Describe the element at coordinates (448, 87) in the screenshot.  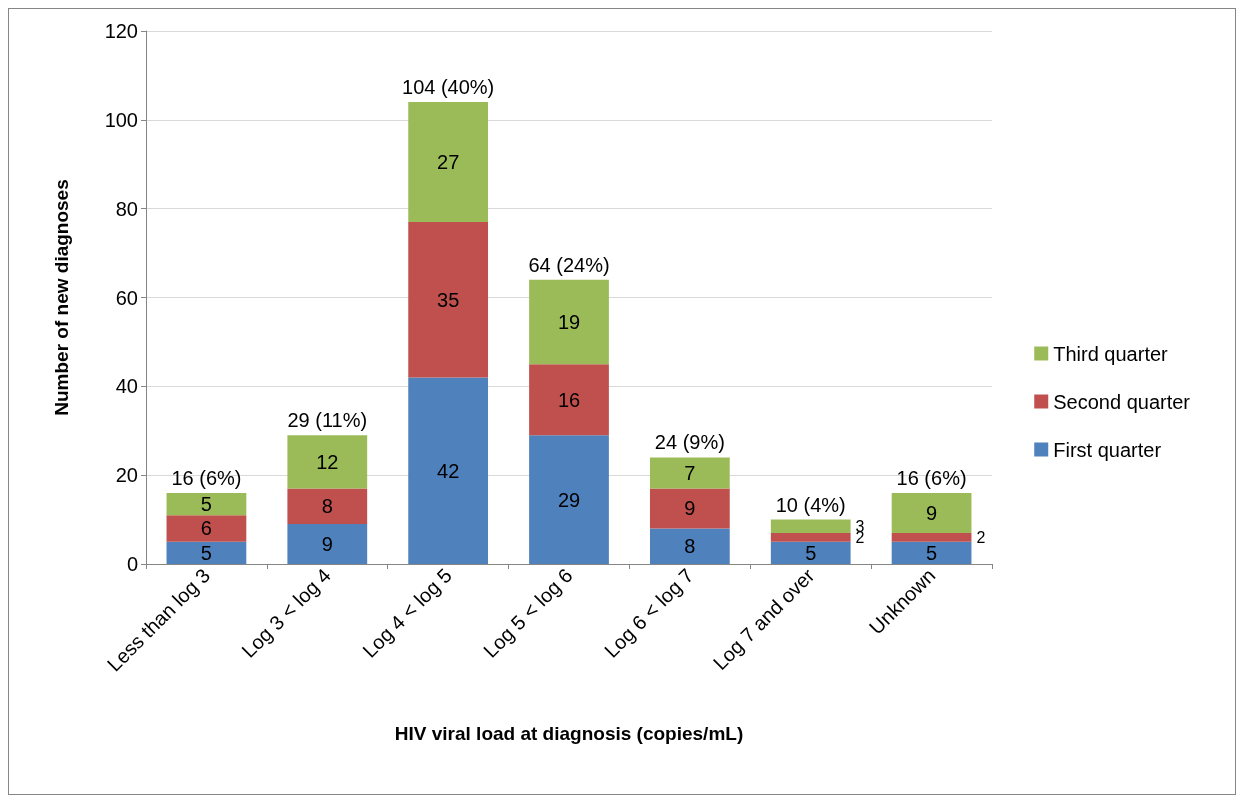
I see `total-label: 104 (40%)` at that location.